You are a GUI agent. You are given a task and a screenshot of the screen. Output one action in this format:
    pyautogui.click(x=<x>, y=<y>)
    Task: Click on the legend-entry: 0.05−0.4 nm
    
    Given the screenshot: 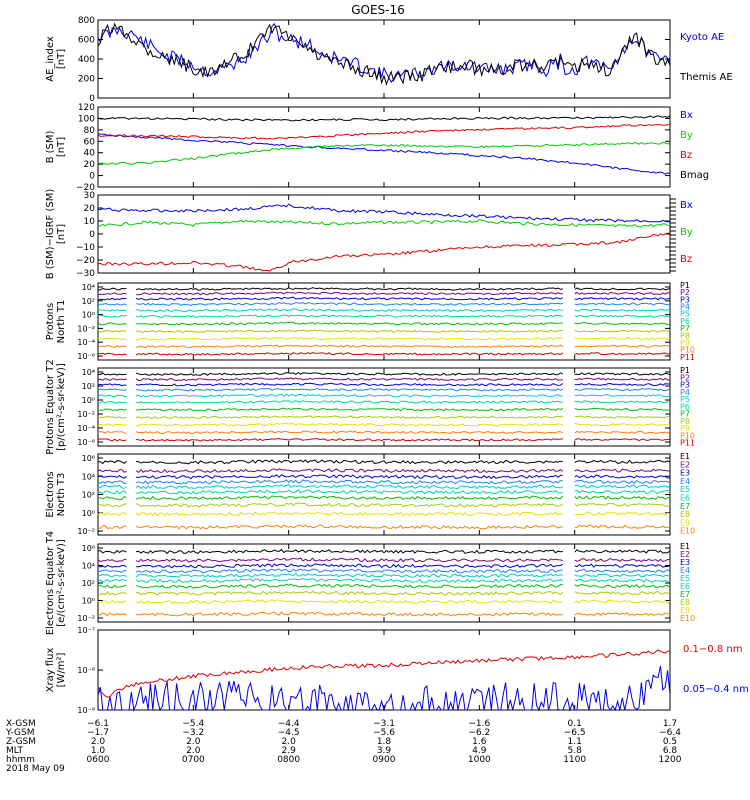 What is the action you would take?
    pyautogui.click(x=716, y=689)
    